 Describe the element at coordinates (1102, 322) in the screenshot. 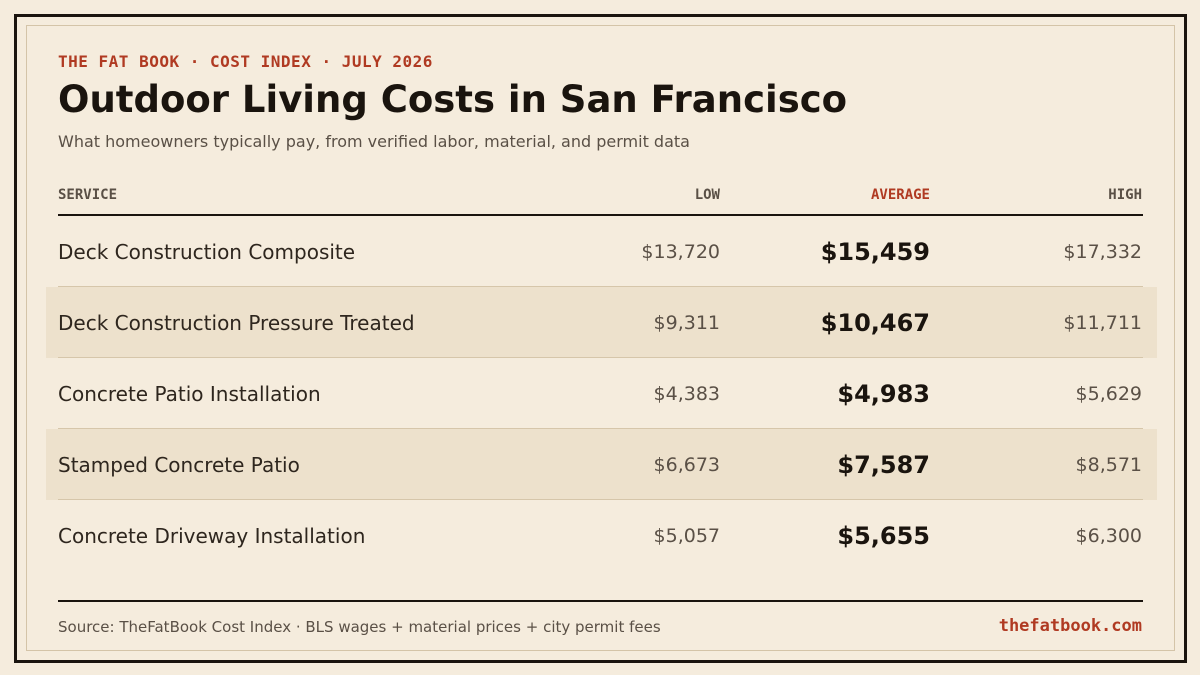

I see `row-high: $11,711` at that location.